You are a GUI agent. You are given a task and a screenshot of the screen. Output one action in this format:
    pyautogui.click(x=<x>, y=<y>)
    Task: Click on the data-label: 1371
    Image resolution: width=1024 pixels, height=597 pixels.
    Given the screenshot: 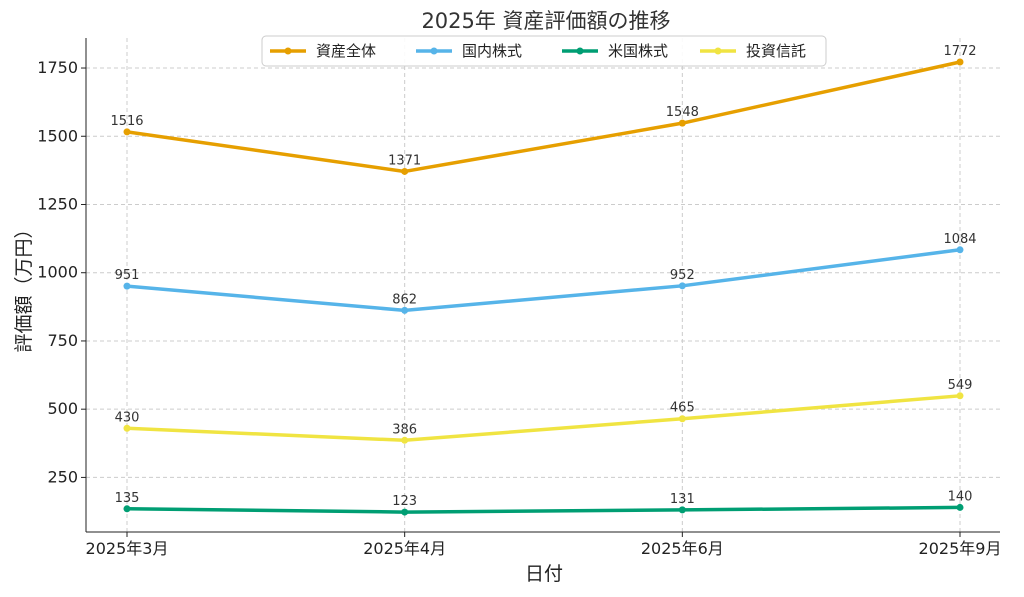 What is the action you would take?
    pyautogui.click(x=404, y=160)
    